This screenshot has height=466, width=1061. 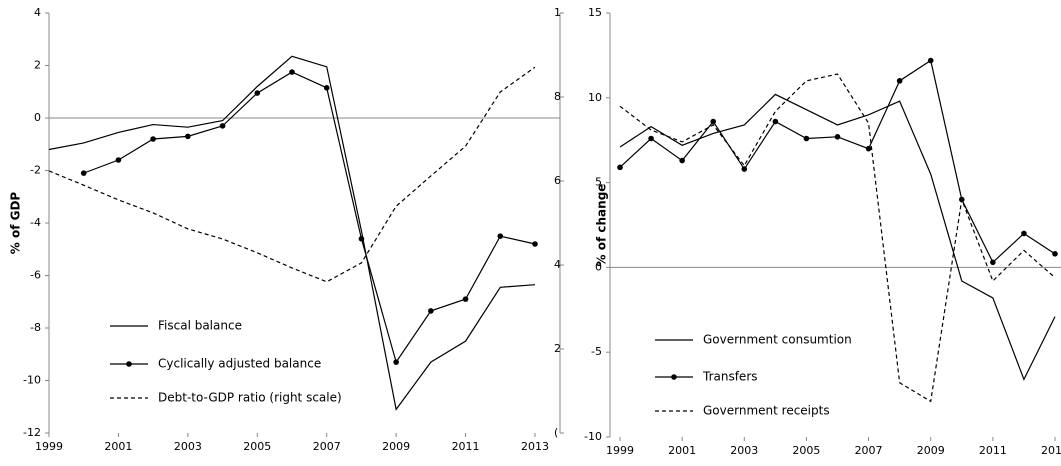 What do you see at coordinates (595, 12) in the screenshot?
I see `y-tick-label: 15` at bounding box center [595, 12].